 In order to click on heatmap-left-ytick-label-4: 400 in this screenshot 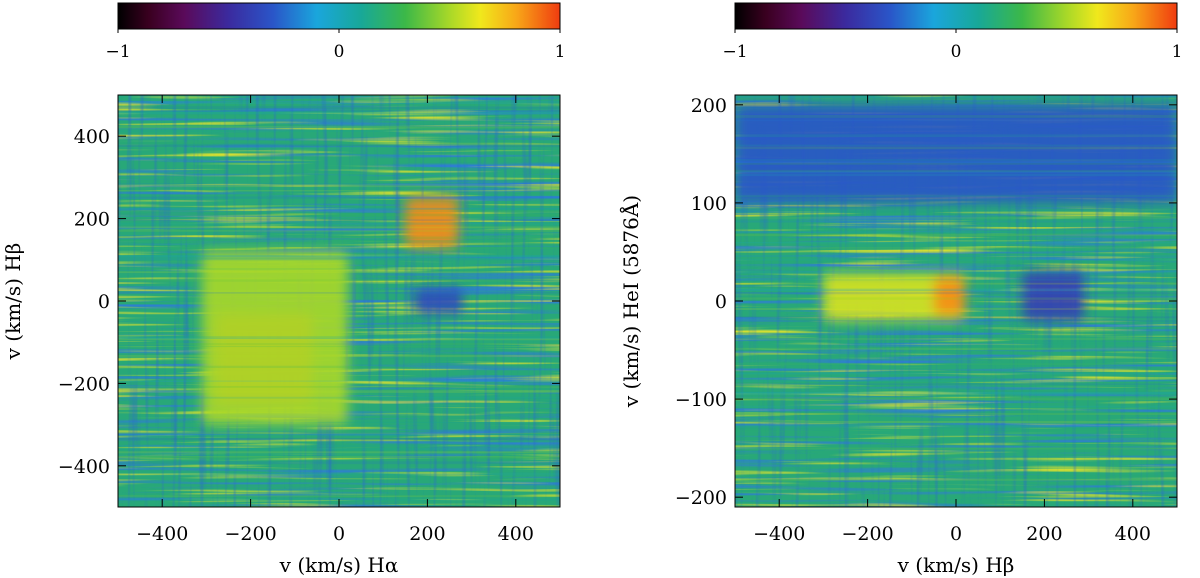, I will do `click(92, 137)`.